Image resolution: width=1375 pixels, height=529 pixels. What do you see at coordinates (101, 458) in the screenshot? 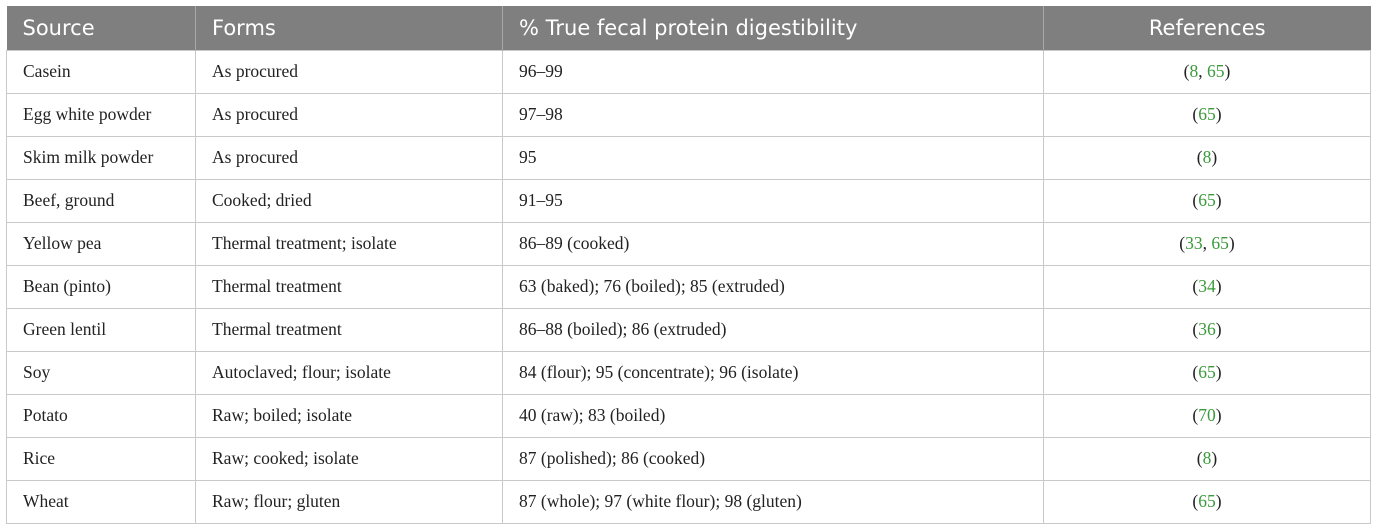
I see `source-cell: Rice` at bounding box center [101, 458].